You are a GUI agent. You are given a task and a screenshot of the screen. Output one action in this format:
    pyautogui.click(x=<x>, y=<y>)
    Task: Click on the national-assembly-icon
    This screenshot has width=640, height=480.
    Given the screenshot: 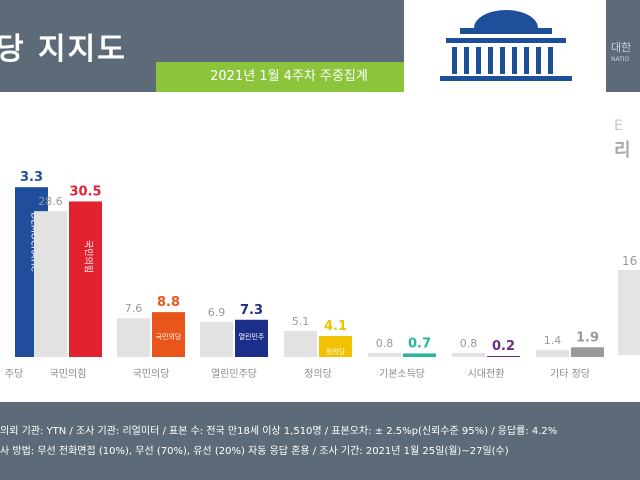 What is the action you would take?
    pyautogui.click(x=506, y=45)
    